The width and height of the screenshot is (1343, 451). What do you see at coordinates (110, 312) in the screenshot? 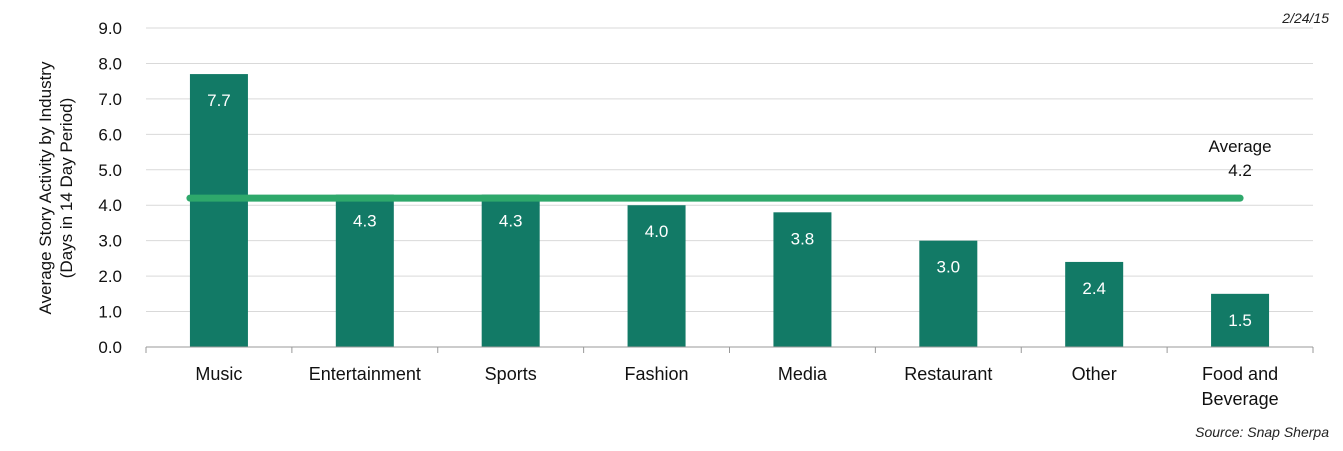
I see `y-tick-label: 1.0` at bounding box center [110, 312].